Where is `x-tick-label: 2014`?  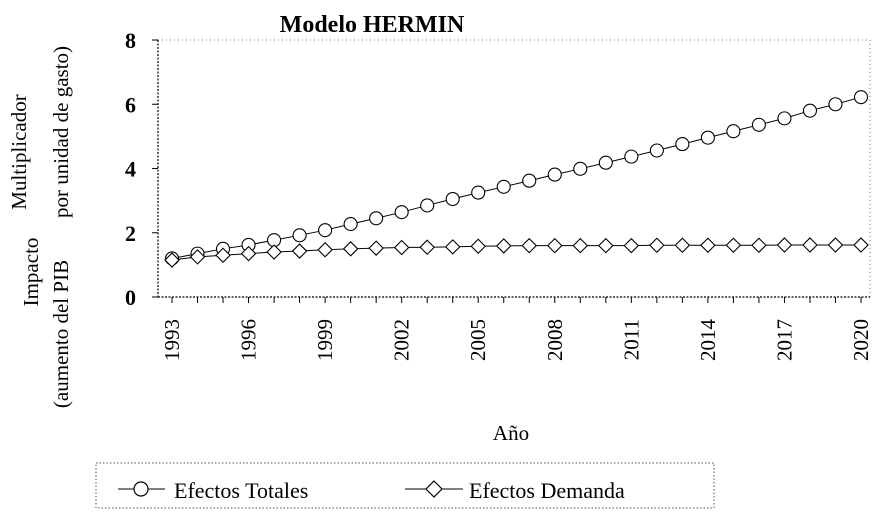 x-tick-label: 2014 is located at coordinates (708, 340).